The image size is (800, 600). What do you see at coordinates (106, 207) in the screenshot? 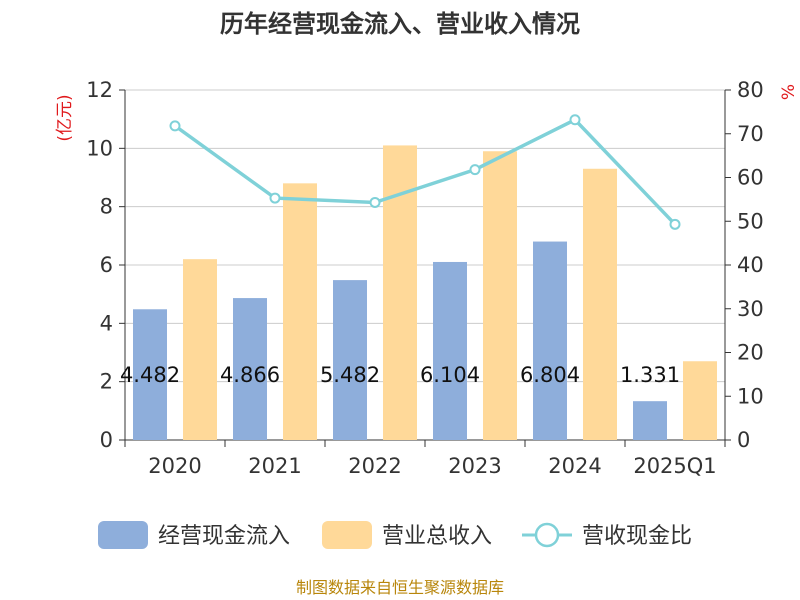
I see `left-axis-tick-label: 8` at bounding box center [106, 207].